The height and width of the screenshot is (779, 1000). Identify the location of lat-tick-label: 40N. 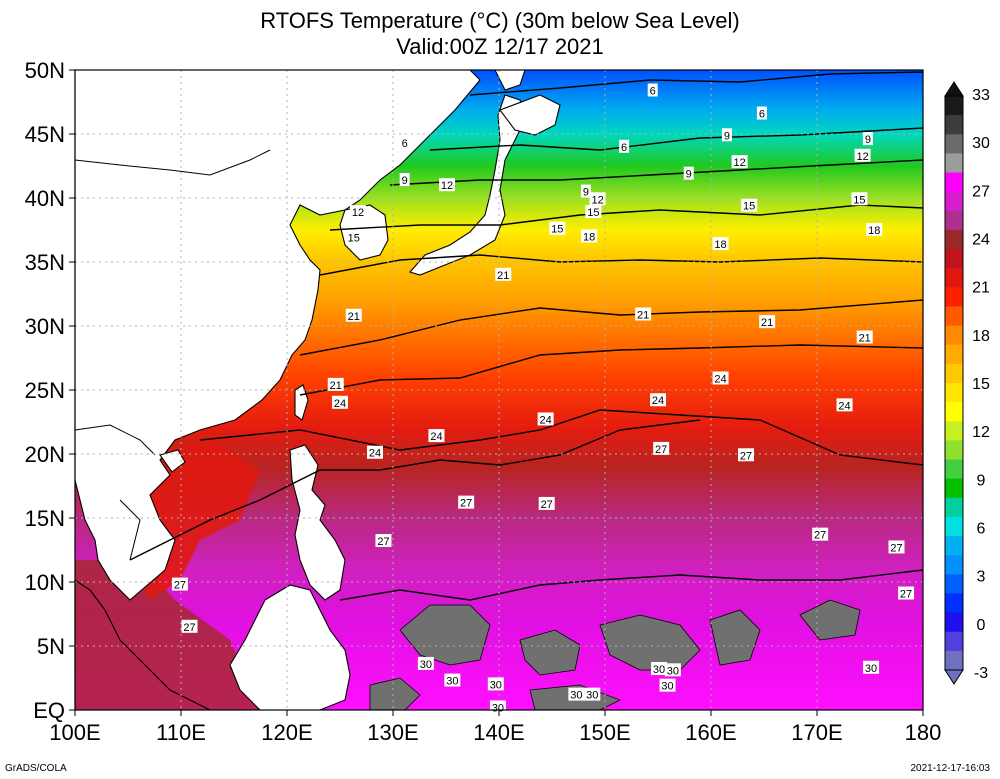
(45, 198).